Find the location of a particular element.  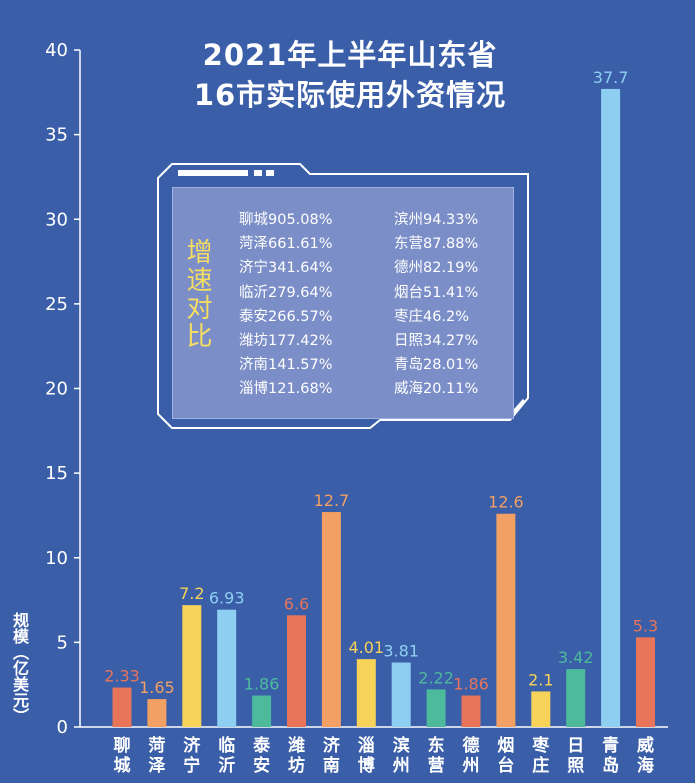

y-tick-label: 10 is located at coordinates (56, 558).